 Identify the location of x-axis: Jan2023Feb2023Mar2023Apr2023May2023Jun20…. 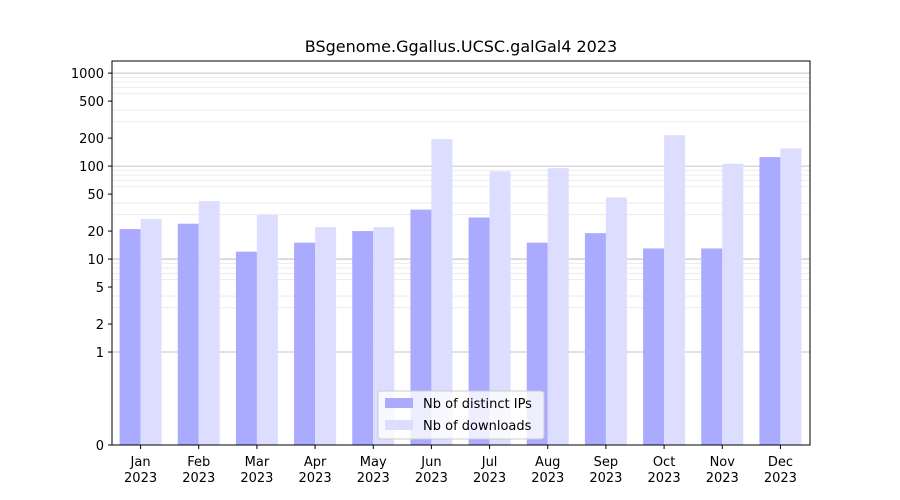
(460, 465).